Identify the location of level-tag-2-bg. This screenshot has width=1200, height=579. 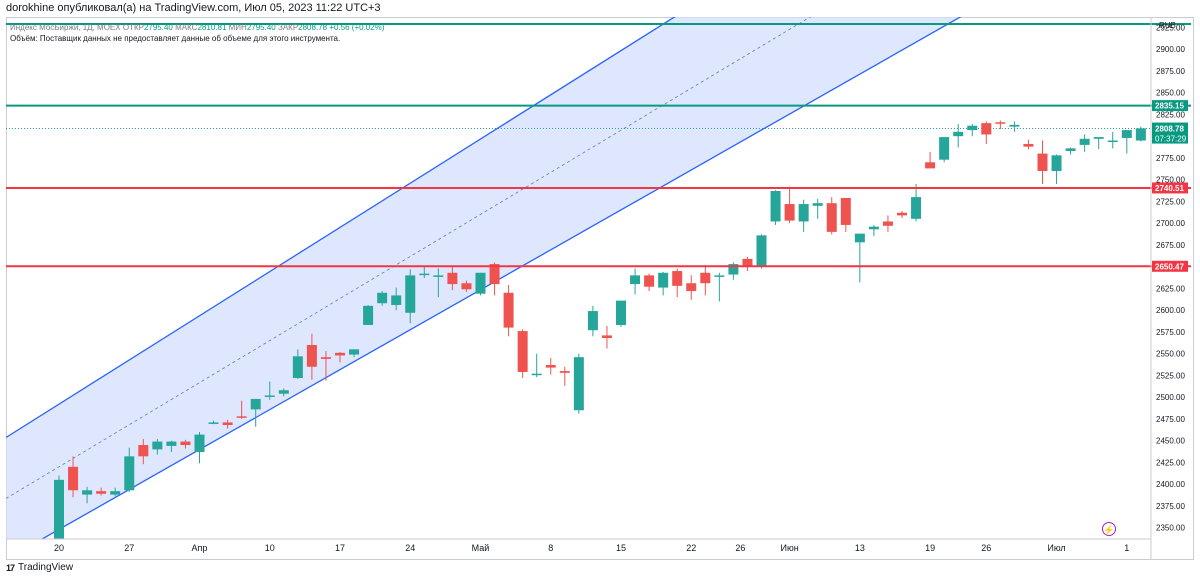
(1170, 106).